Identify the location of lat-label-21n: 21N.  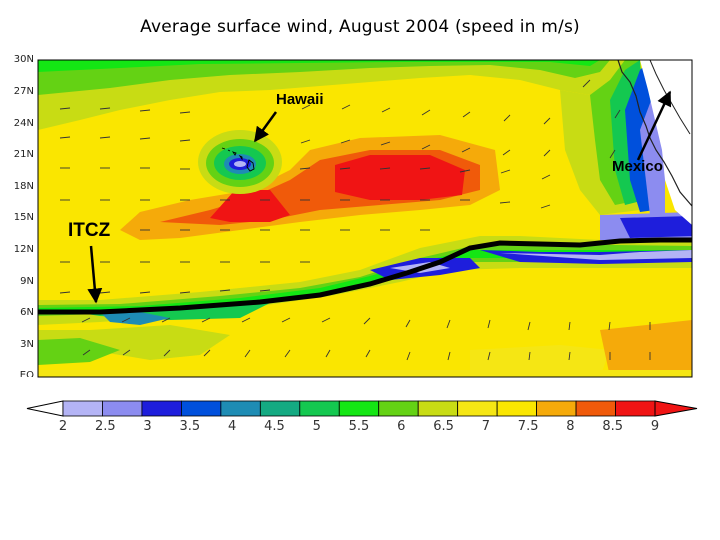
(23, 154).